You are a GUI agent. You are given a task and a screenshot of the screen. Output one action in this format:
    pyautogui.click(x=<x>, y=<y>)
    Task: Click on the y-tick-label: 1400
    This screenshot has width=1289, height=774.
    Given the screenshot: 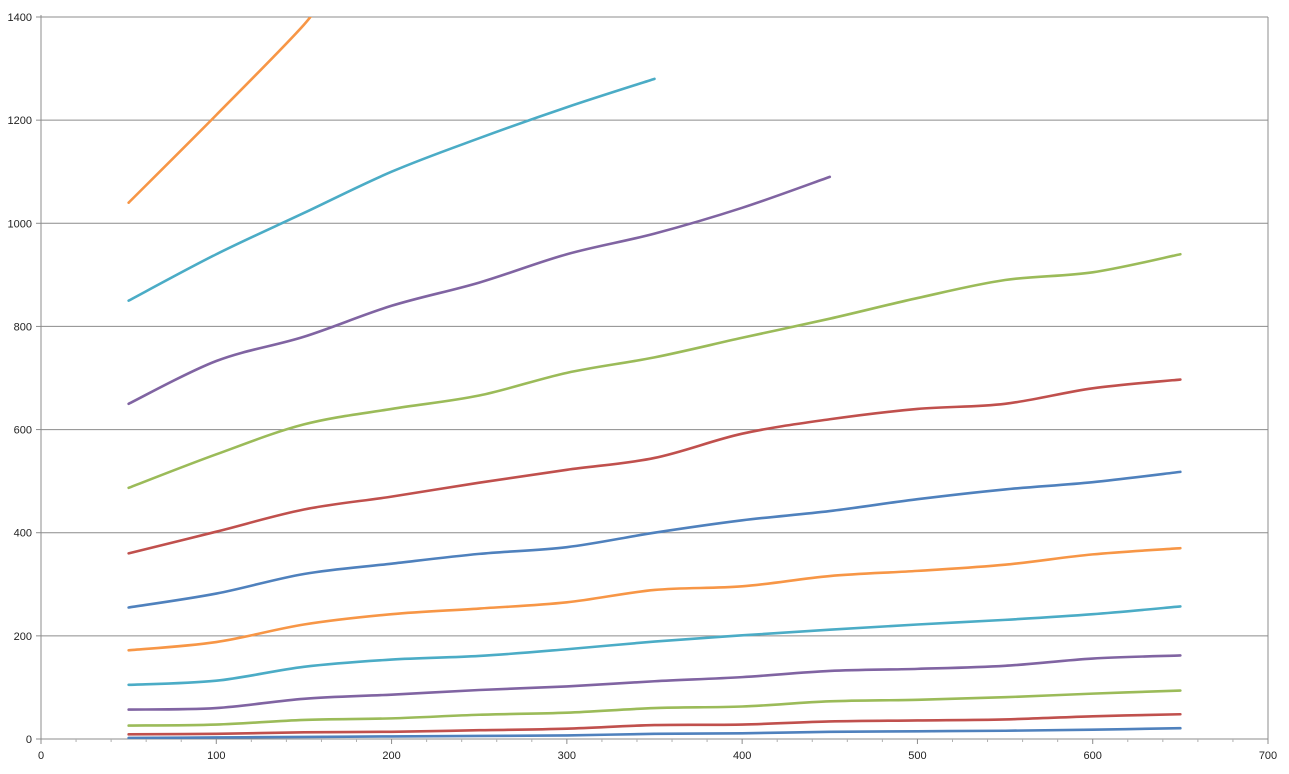 What is the action you would take?
    pyautogui.click(x=20, y=18)
    